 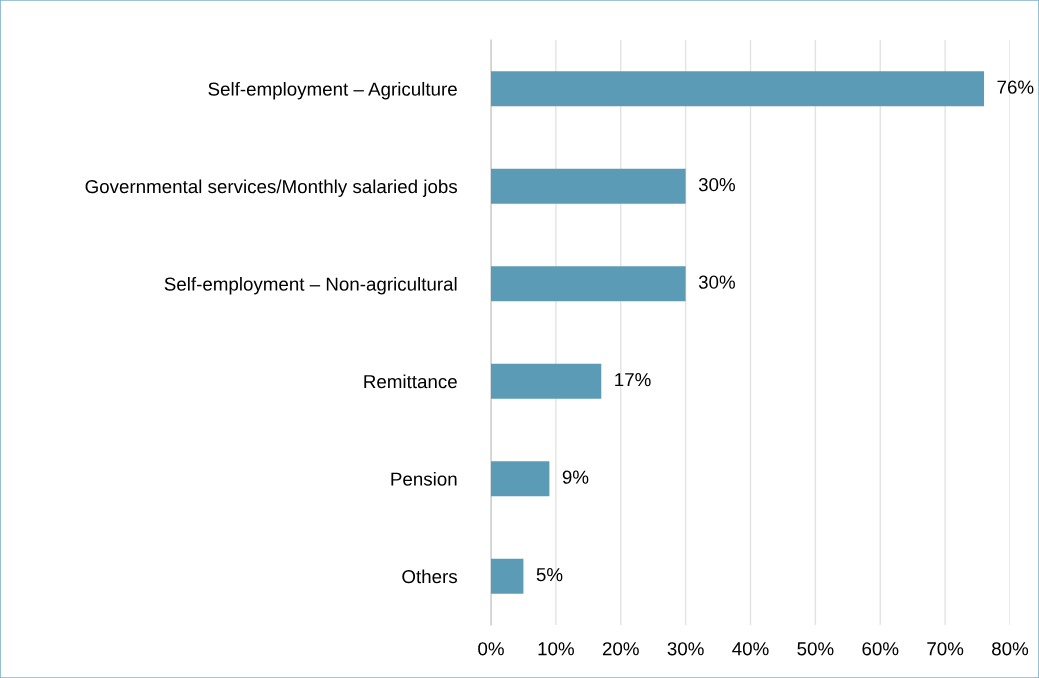 I want to click on data-label: 9%, so click(x=575, y=477).